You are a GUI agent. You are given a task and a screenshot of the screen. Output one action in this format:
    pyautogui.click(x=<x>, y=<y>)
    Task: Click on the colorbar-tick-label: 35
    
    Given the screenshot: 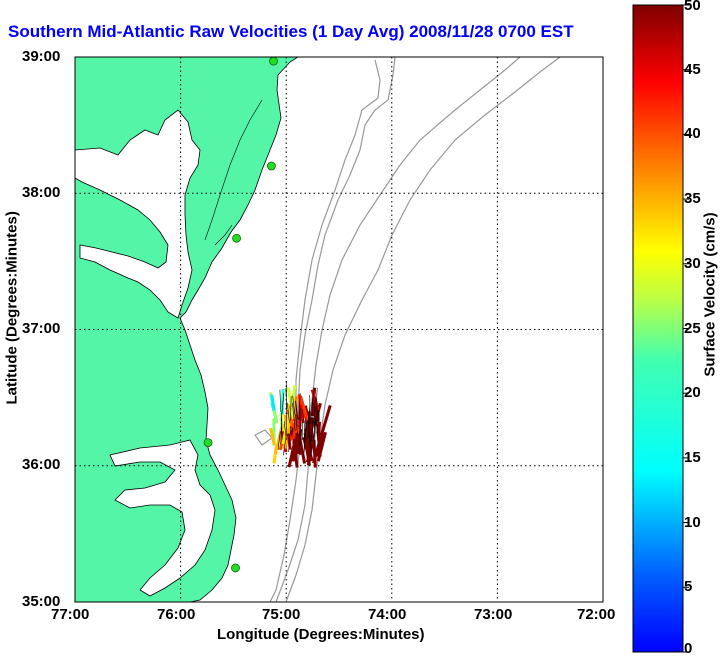 What is the action you would take?
    pyautogui.click(x=692, y=199)
    